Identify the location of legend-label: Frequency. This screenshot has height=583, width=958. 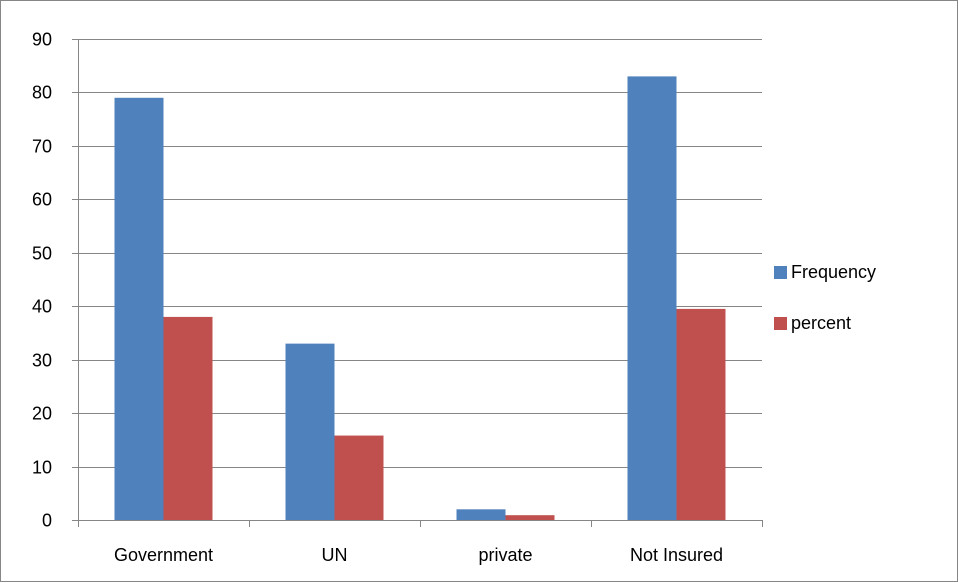
(833, 272).